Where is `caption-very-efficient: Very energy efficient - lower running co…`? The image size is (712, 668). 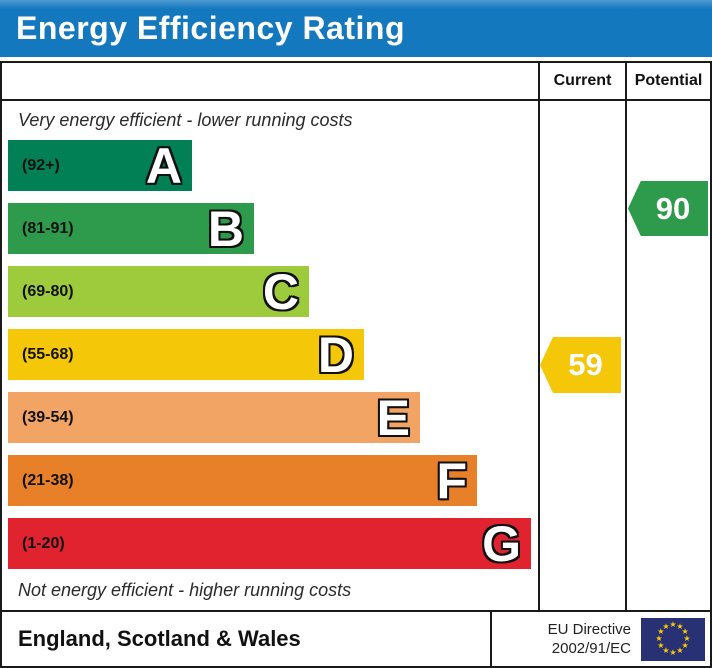 caption-very-efficient: Very energy efficient - lower running co… is located at coordinates (185, 120).